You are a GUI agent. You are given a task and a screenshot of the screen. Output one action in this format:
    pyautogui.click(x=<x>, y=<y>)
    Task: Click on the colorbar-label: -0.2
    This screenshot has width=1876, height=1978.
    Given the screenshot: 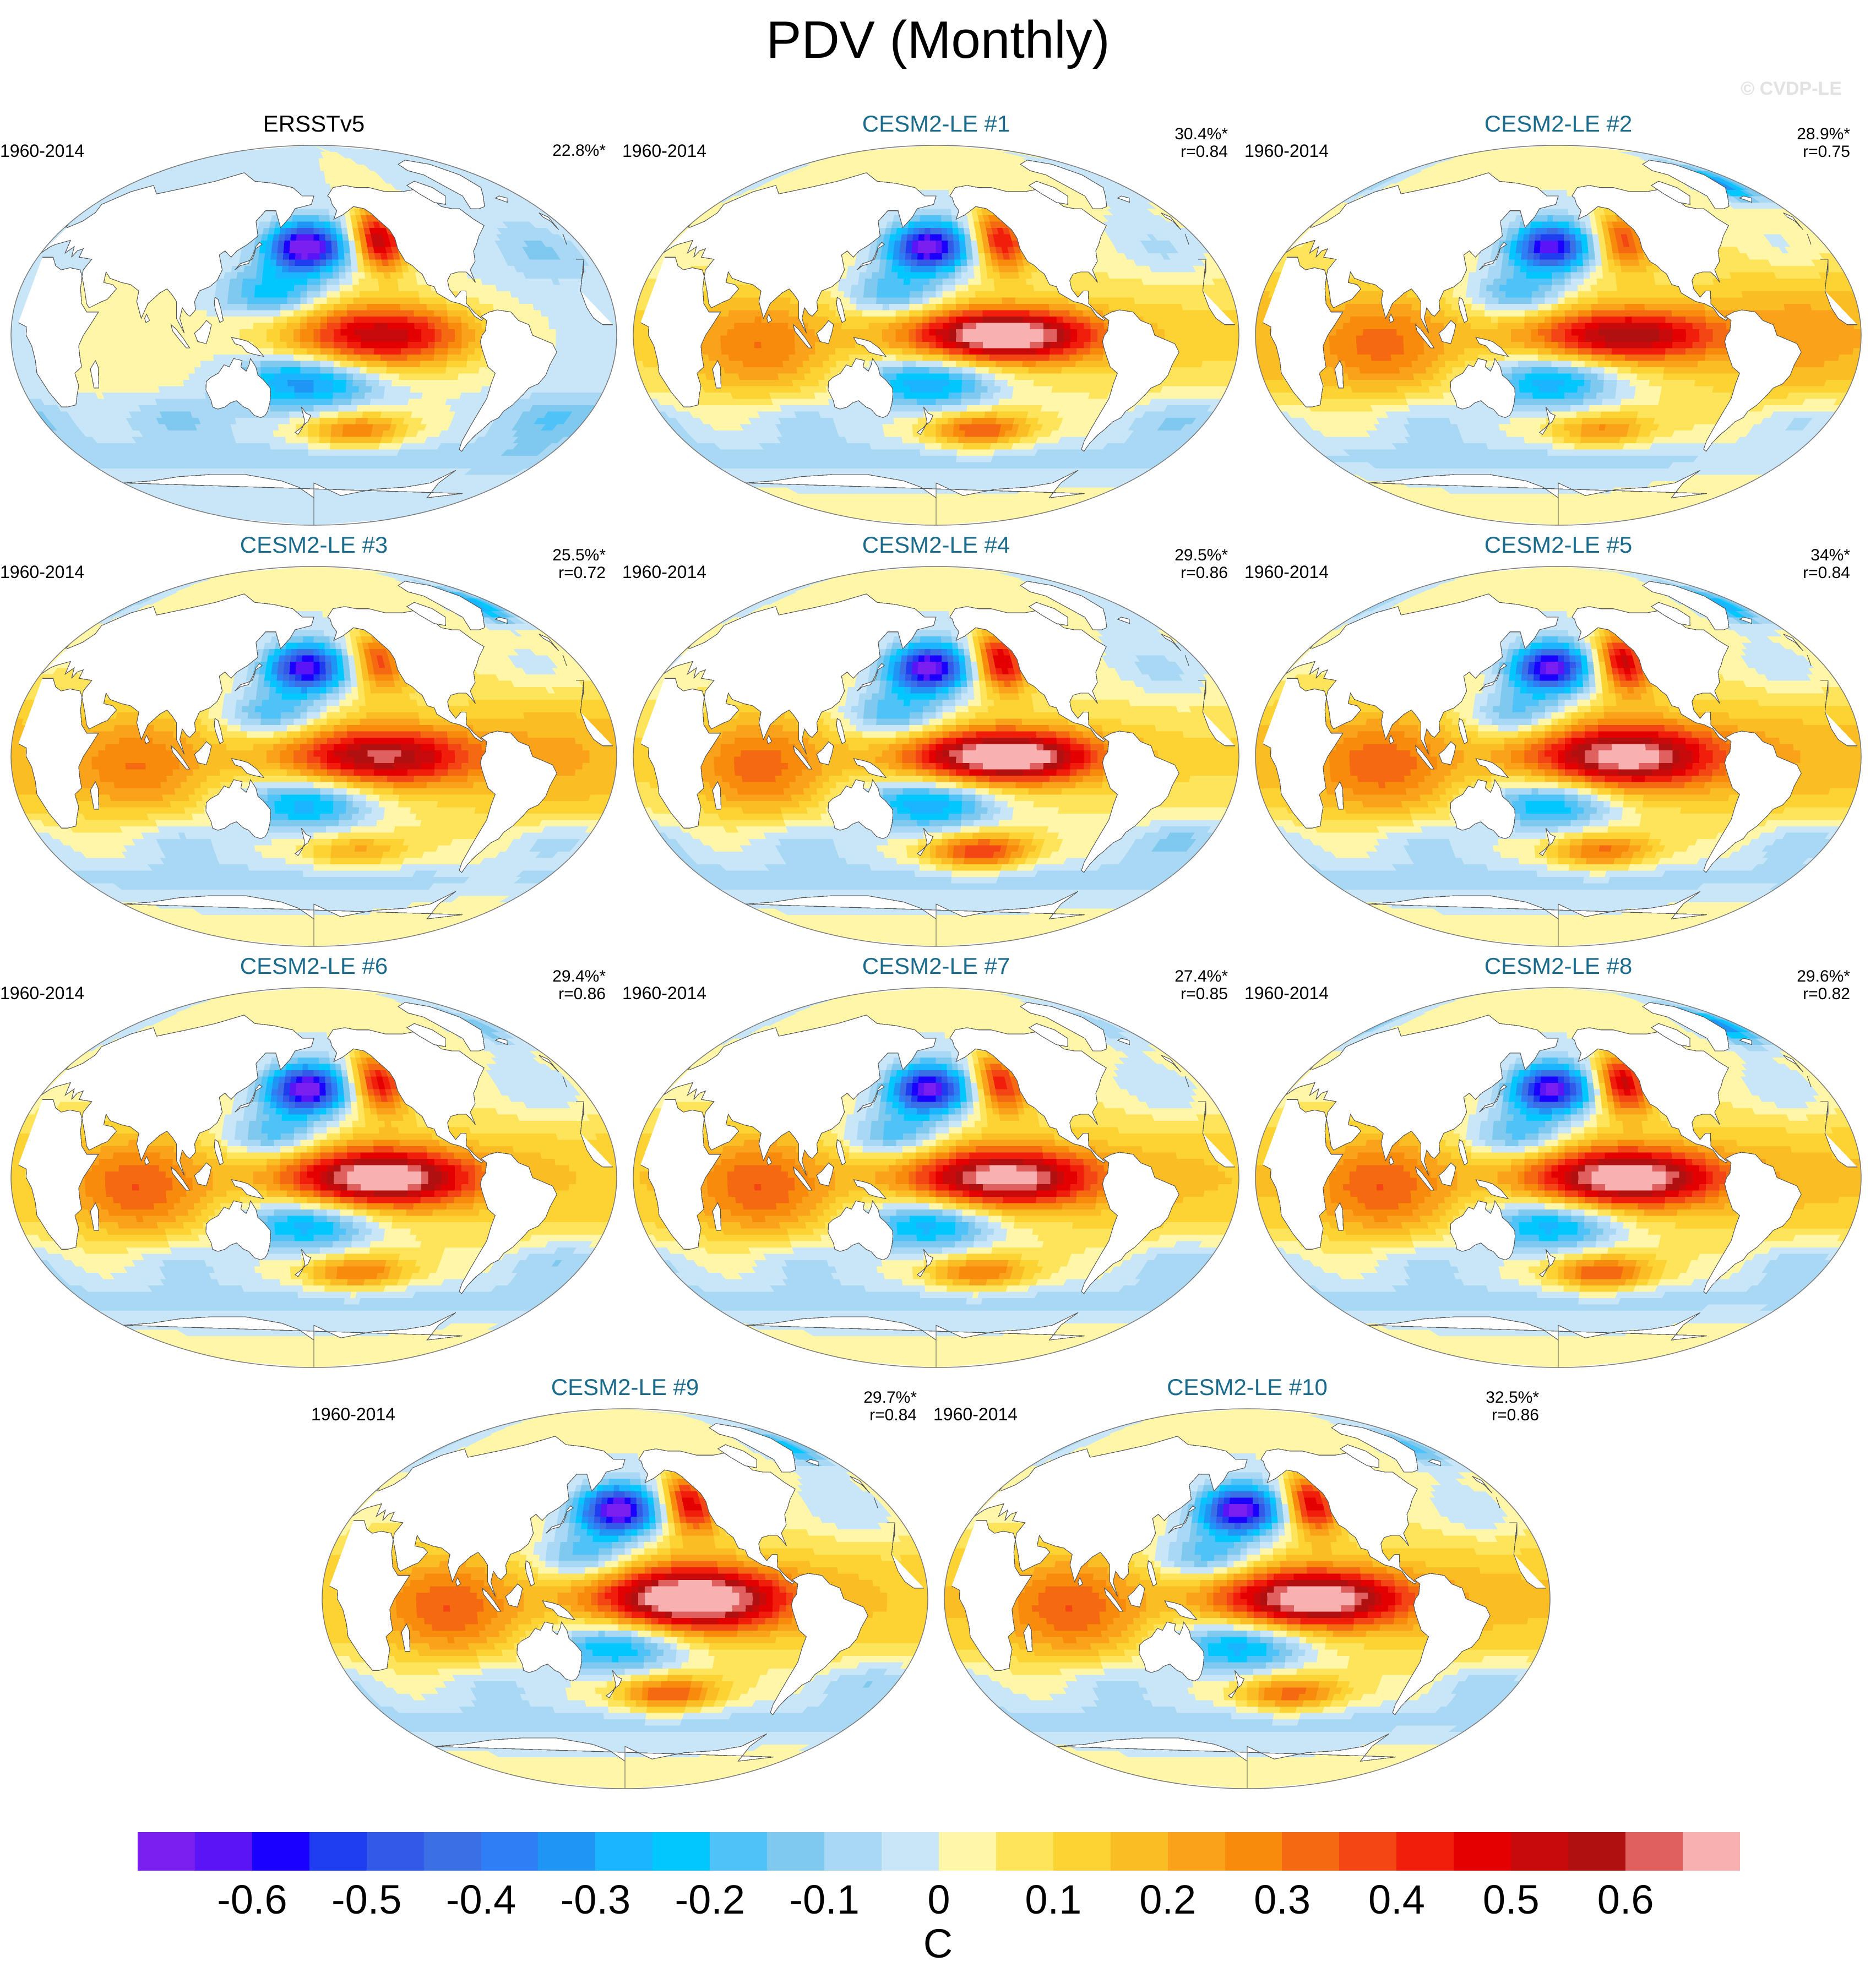 What is the action you would take?
    pyautogui.click(x=710, y=1899)
    